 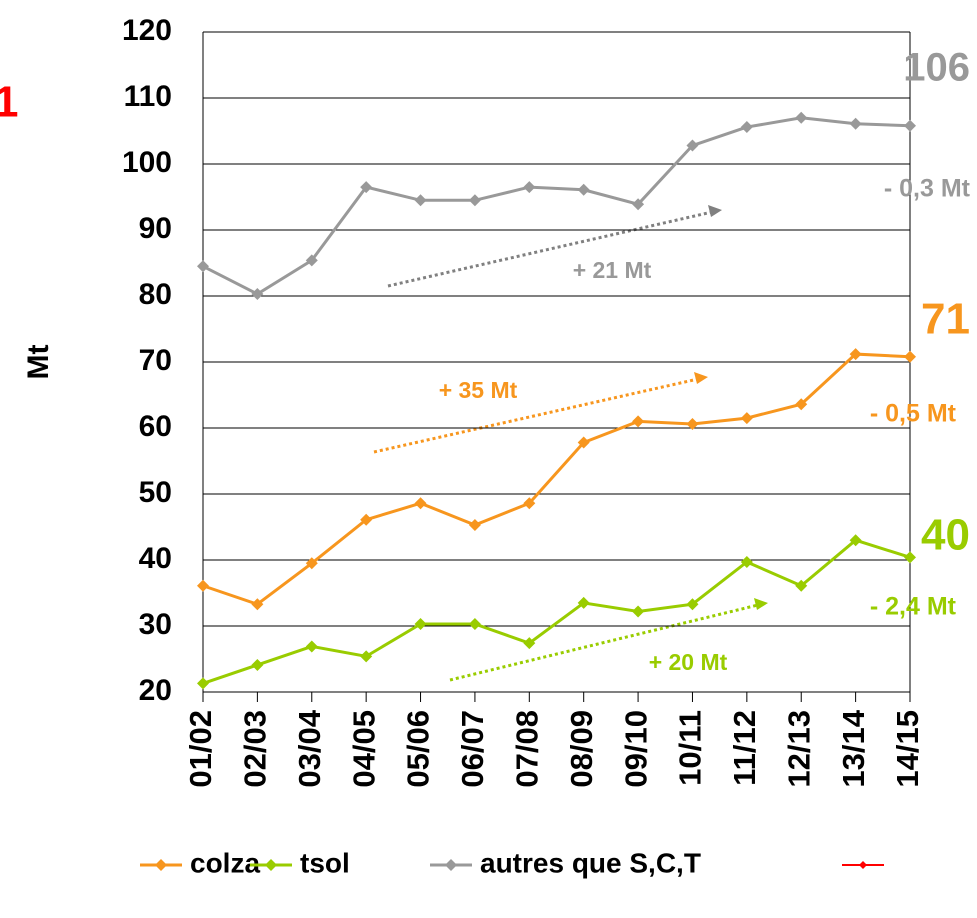 I want to click on y-tick-label: 60, so click(x=155, y=426).